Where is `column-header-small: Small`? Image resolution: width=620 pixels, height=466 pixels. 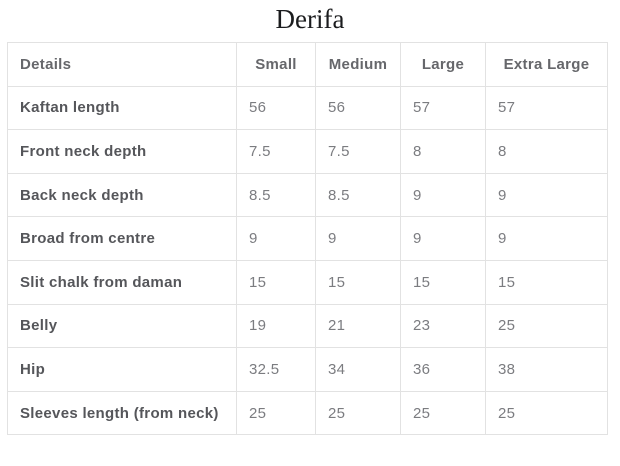
column-header-small: Small is located at coordinates (276, 64).